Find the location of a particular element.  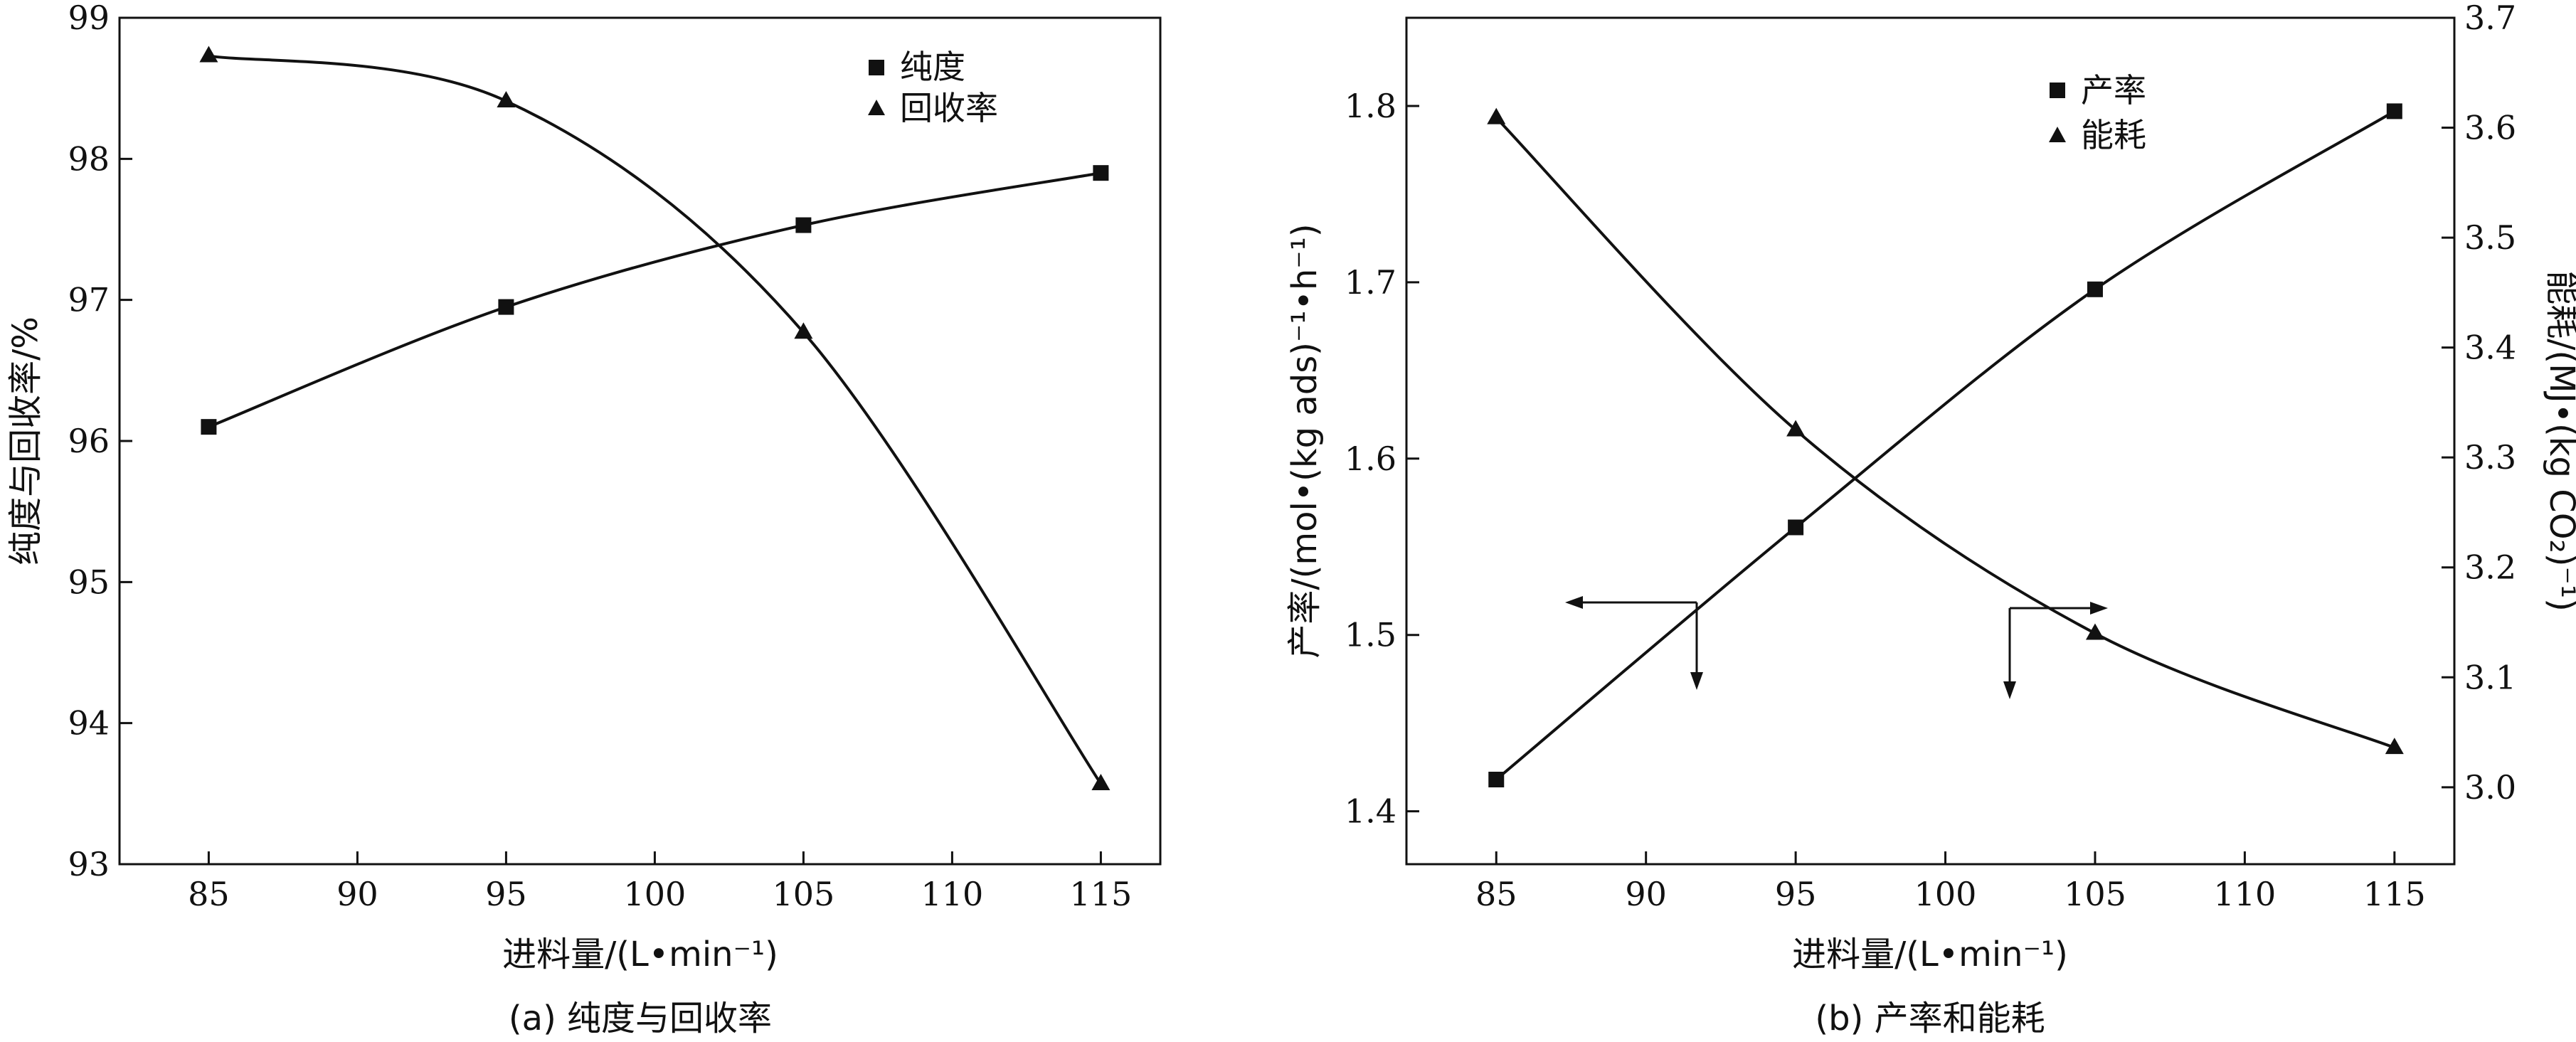

y2-tick-label-b-6: 3.6 is located at coordinates (2490, 128).